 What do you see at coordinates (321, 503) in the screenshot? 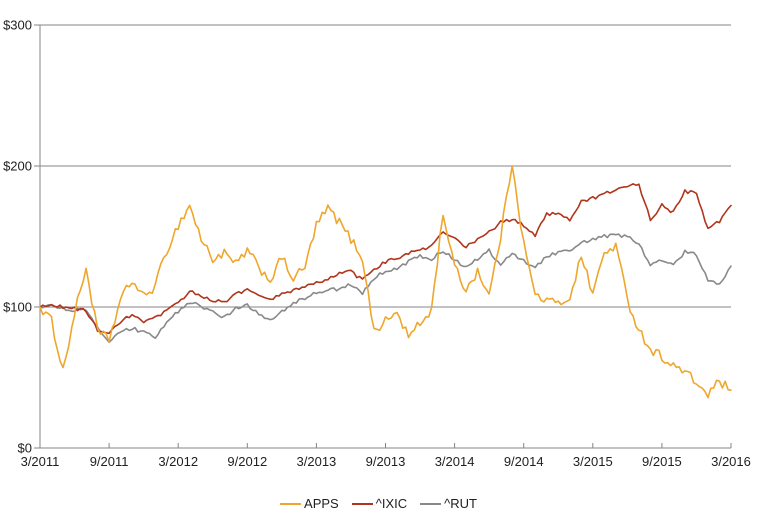
I see `legend-label-apps: APPS` at bounding box center [321, 503].